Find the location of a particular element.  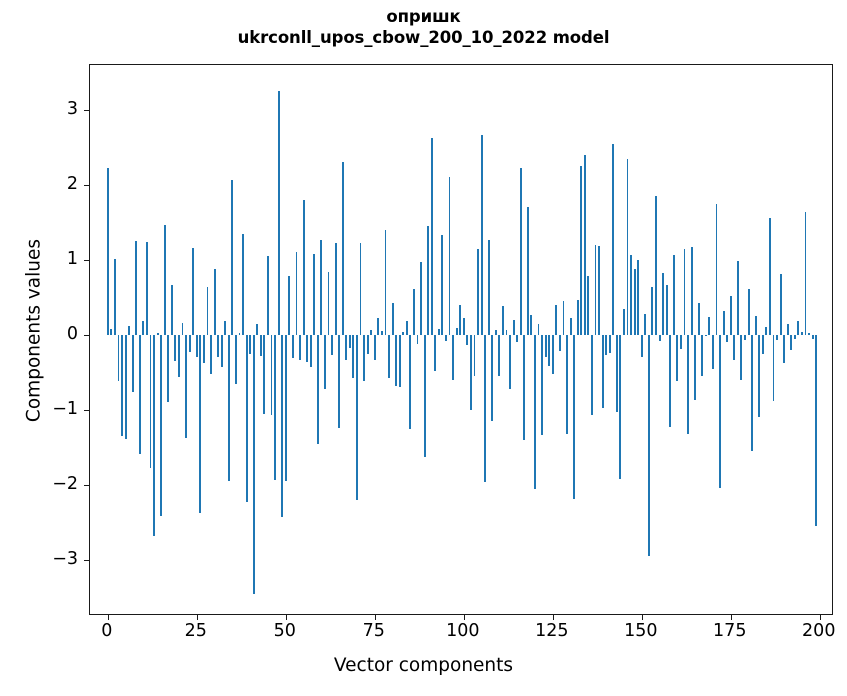

x-axis-tick-label: 200 is located at coordinates (819, 631).